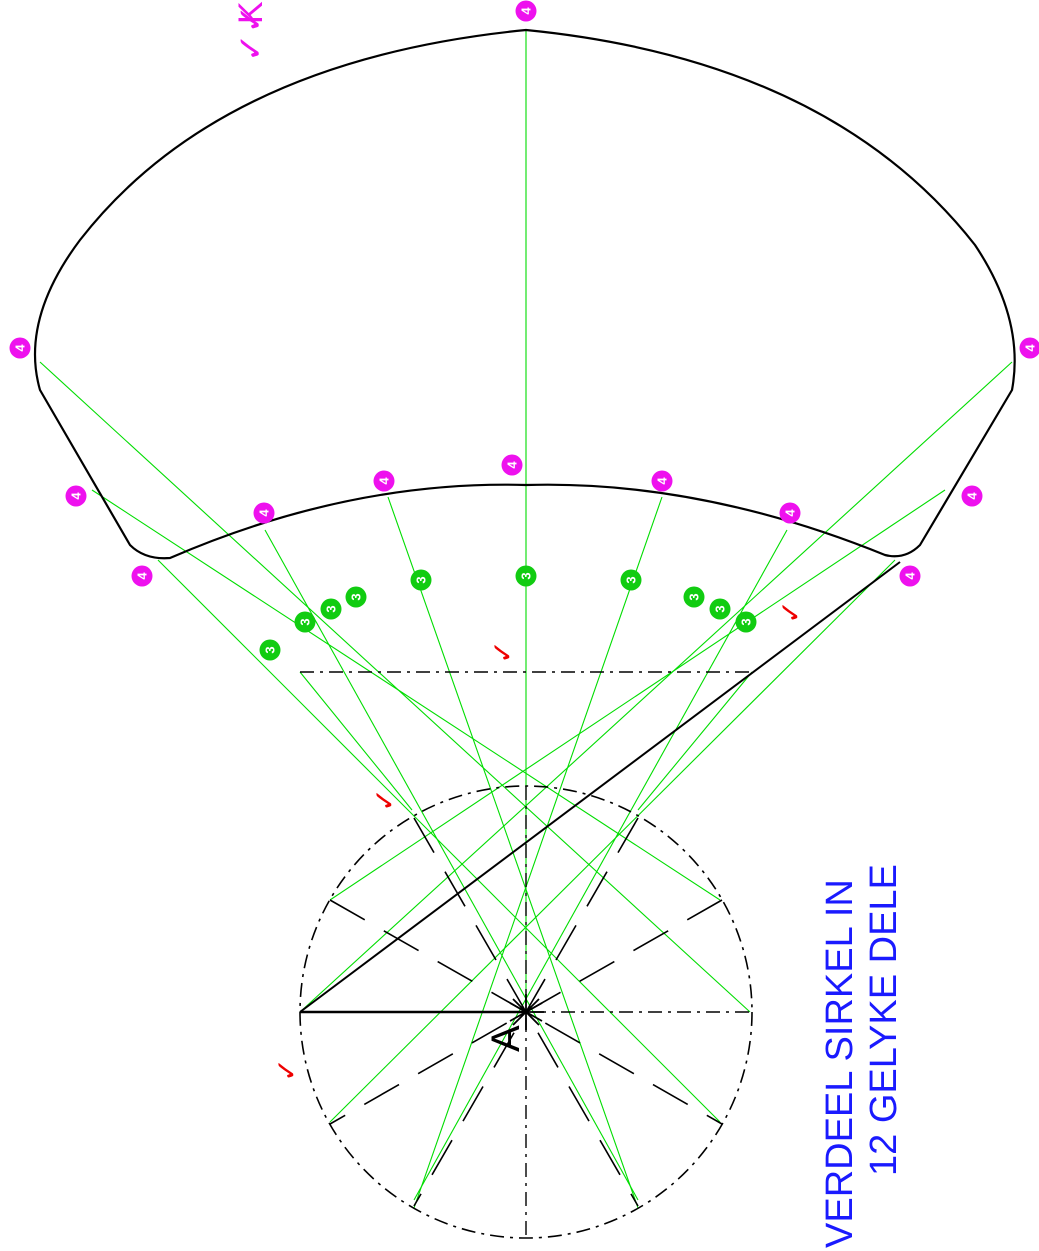 The image size is (1039, 1251). Describe the element at coordinates (862, 1056) in the screenshot. I see `title-group: VERDEEL SIRKEL IN 12 GELYKE DELE` at that location.